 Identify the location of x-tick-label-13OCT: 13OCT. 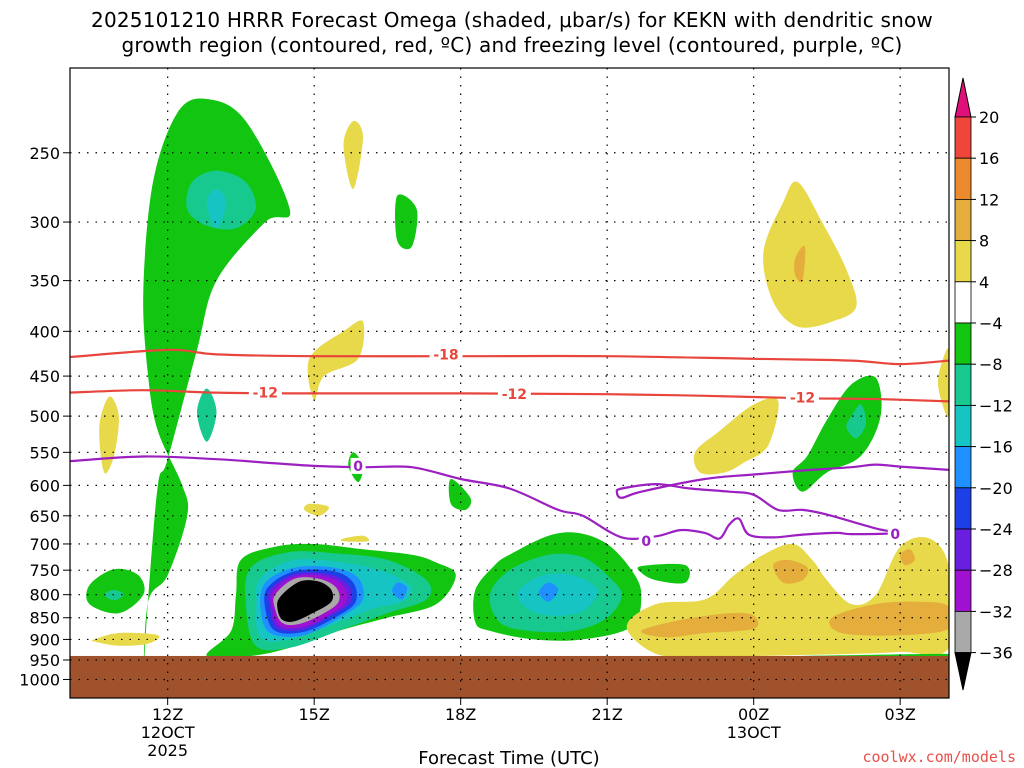
(754, 732).